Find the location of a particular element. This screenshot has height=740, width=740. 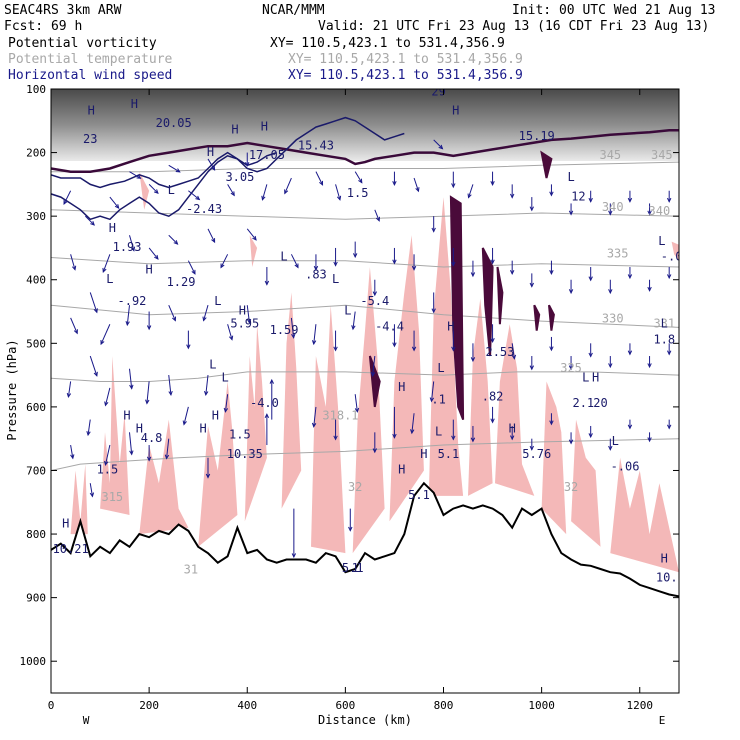

legend-theta-name: Potential temperature is located at coordinates (90, 59).